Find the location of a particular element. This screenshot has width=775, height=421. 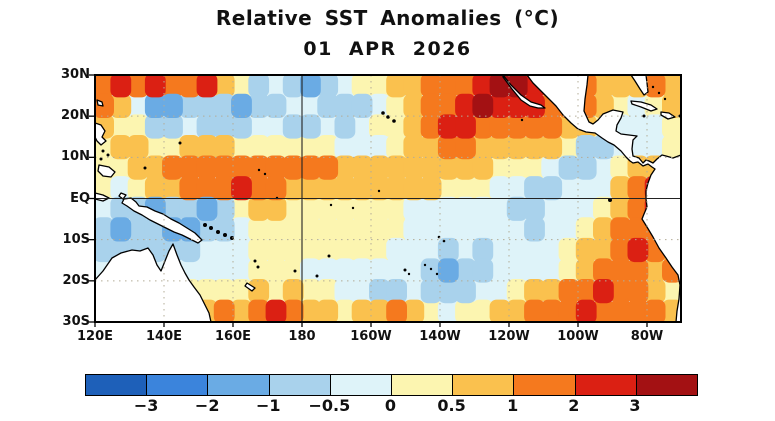

lat-tick-label: 10N is located at coordinates (75, 157).